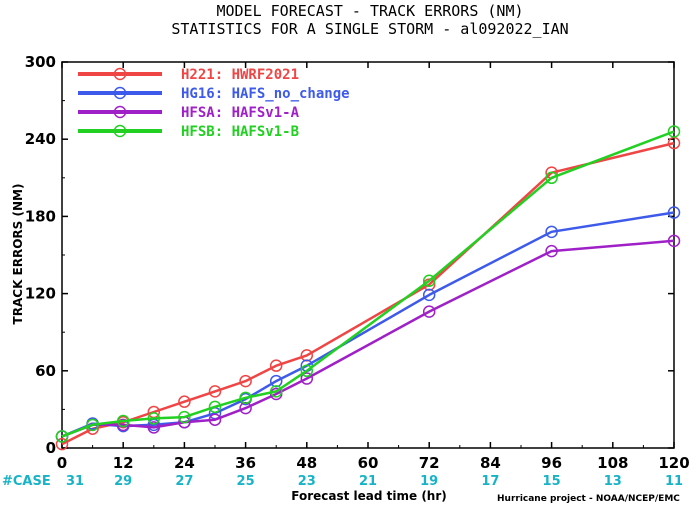 The width and height of the screenshot is (700, 506). Describe the element at coordinates (673, 463) in the screenshot. I see `x-tick-label: 120` at that location.